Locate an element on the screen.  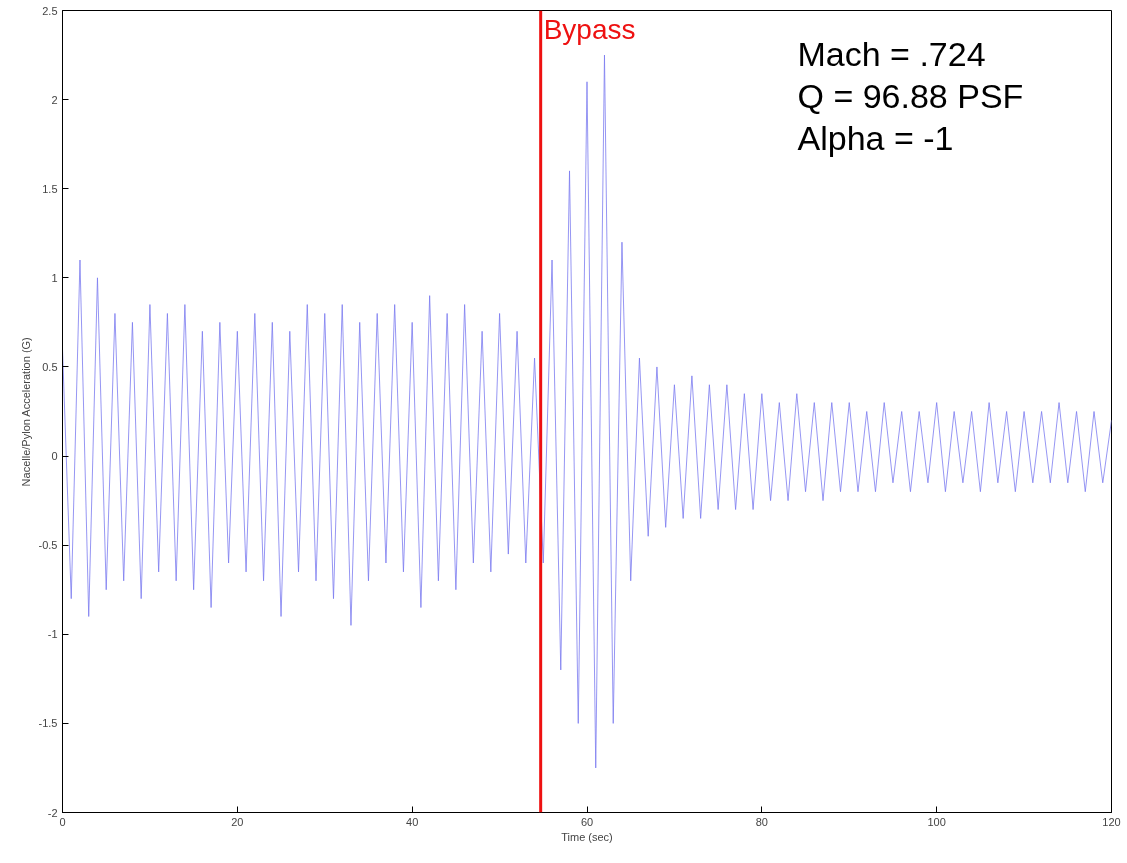
x-tick-label: 80 is located at coordinates (761, 821).